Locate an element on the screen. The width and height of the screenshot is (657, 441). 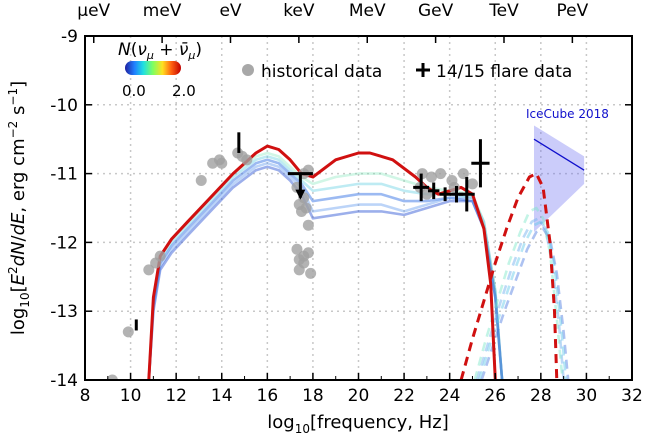
y-tick-label: -13 is located at coordinates (64, 312).